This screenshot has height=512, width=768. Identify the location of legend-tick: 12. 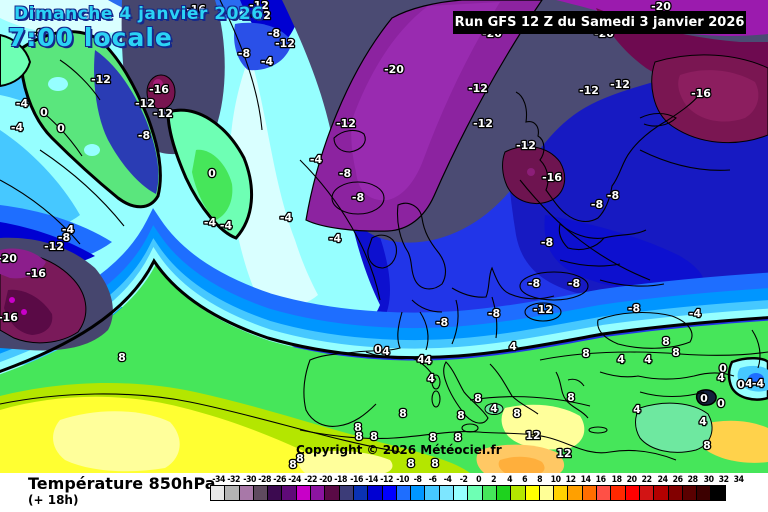
(570, 480).